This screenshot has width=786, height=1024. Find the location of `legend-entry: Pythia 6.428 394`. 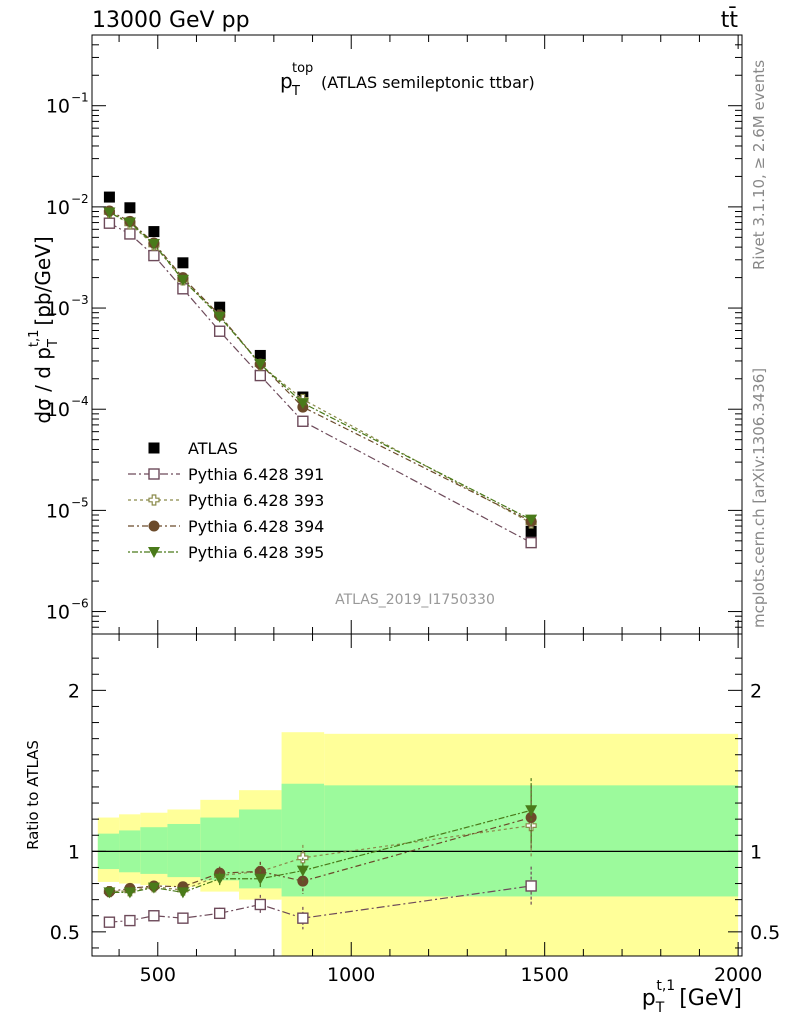

legend-entry: Pythia 6.428 394 is located at coordinates (226, 526).